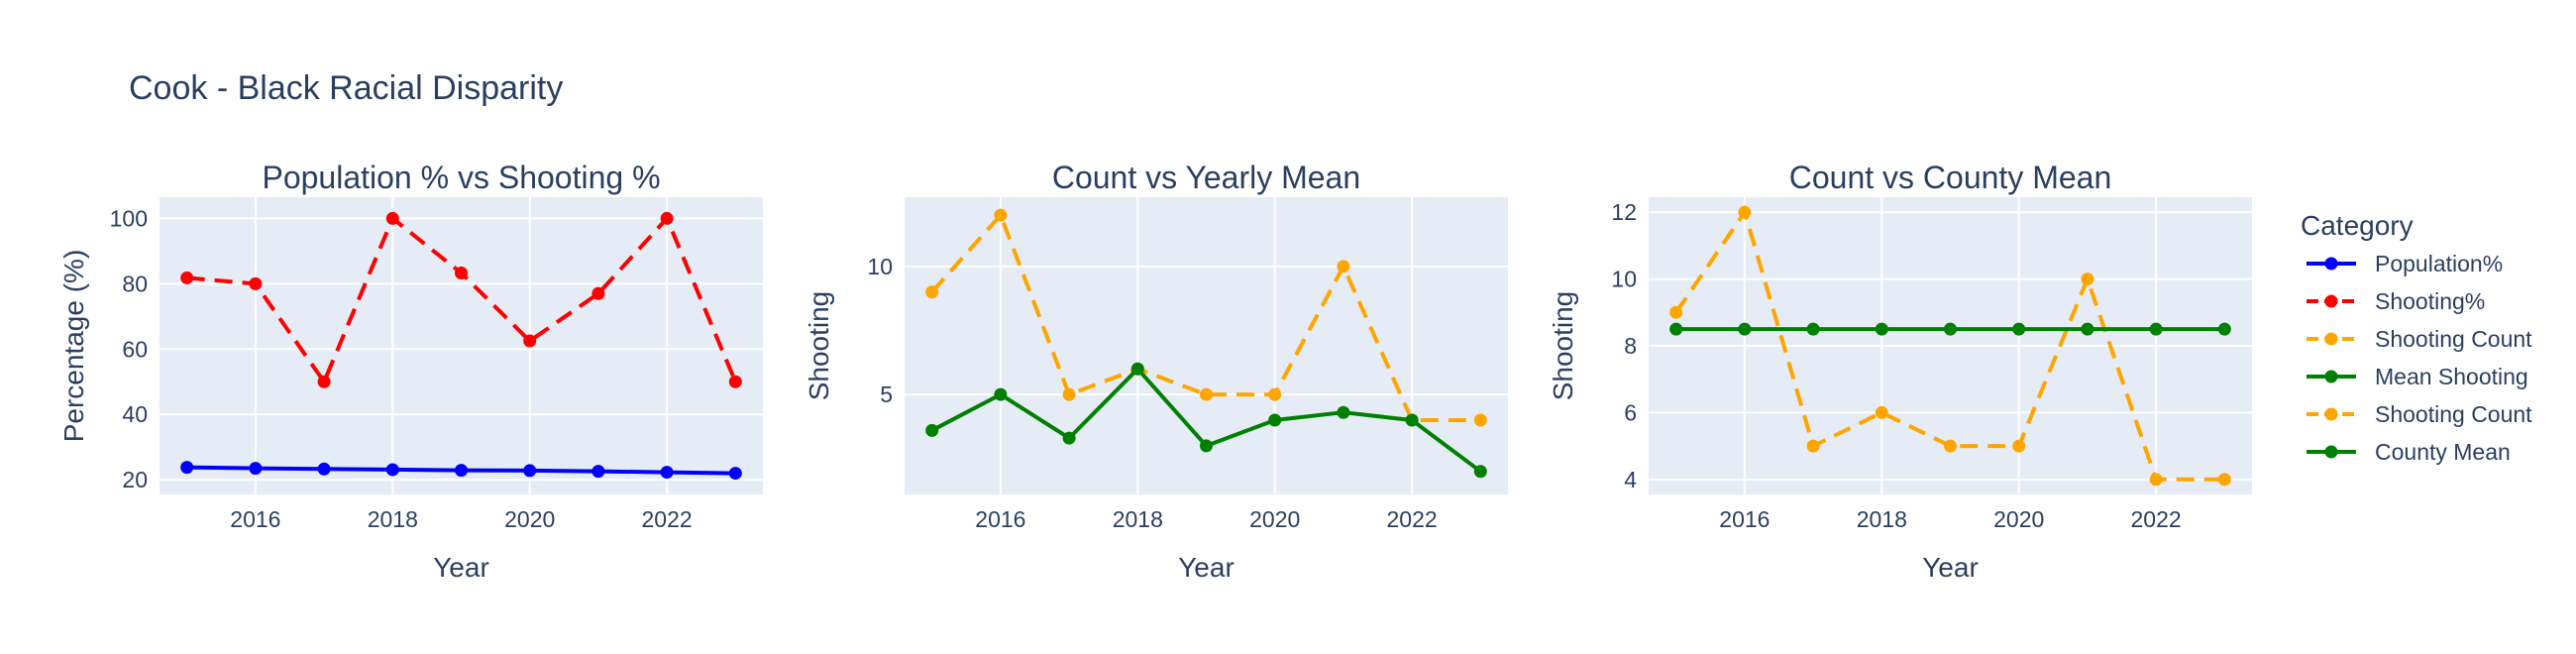  What do you see at coordinates (1206, 177) in the screenshot?
I see `subplot-title: Count vs Yearly Mean` at bounding box center [1206, 177].